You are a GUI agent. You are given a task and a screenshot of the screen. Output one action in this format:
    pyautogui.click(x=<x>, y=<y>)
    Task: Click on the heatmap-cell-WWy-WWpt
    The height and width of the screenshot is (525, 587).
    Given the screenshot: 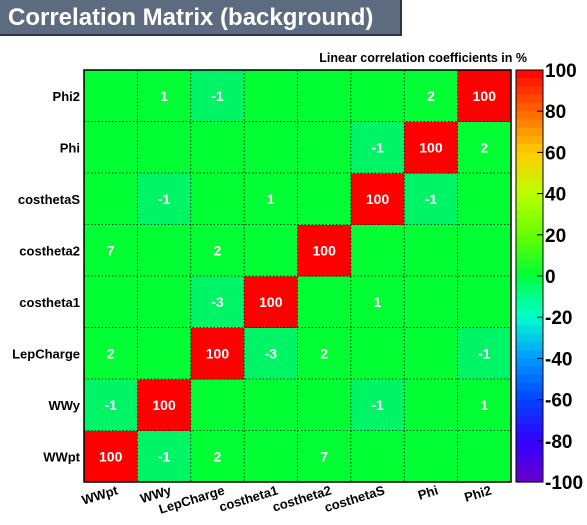 What is the action you would take?
    pyautogui.click(x=111, y=405)
    